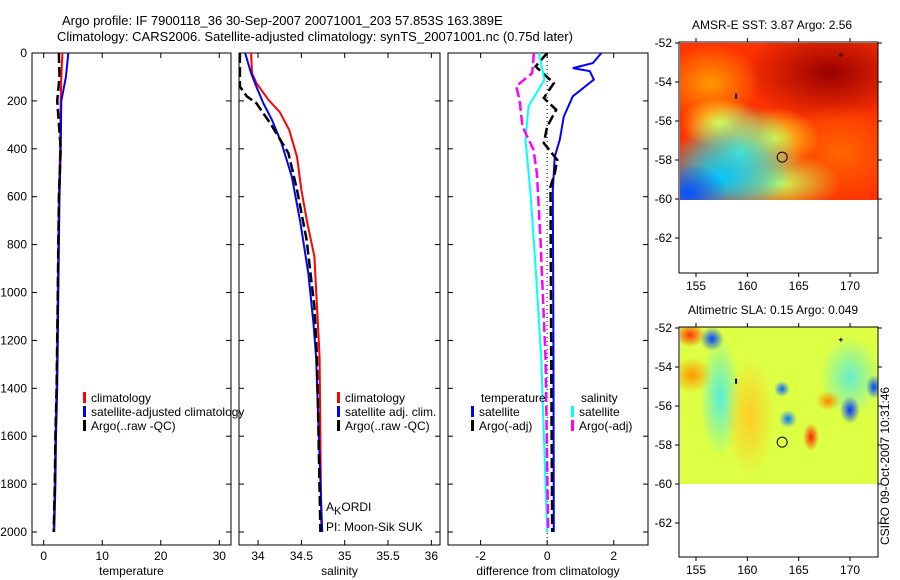 Image resolution: width=900 pixels, height=580 pixels. What do you see at coordinates (885, 465) in the screenshot?
I see `csiro-timestamp: CSIRO 09-Oct-2007 10:31:46` at bounding box center [885, 465].